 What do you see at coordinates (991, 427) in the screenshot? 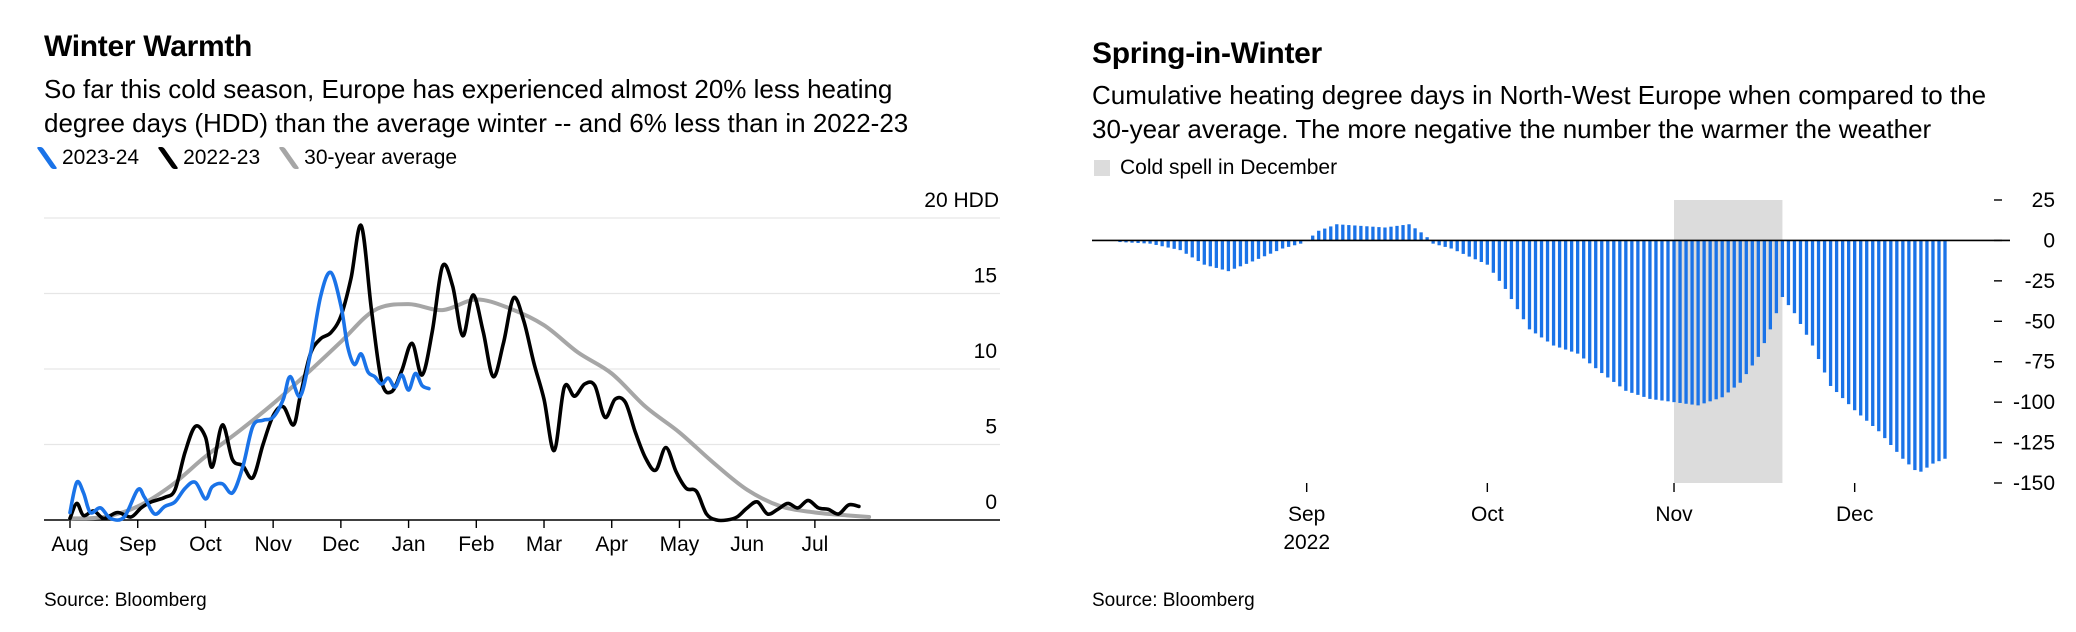
I see `y-tick-label: 5` at bounding box center [991, 427].